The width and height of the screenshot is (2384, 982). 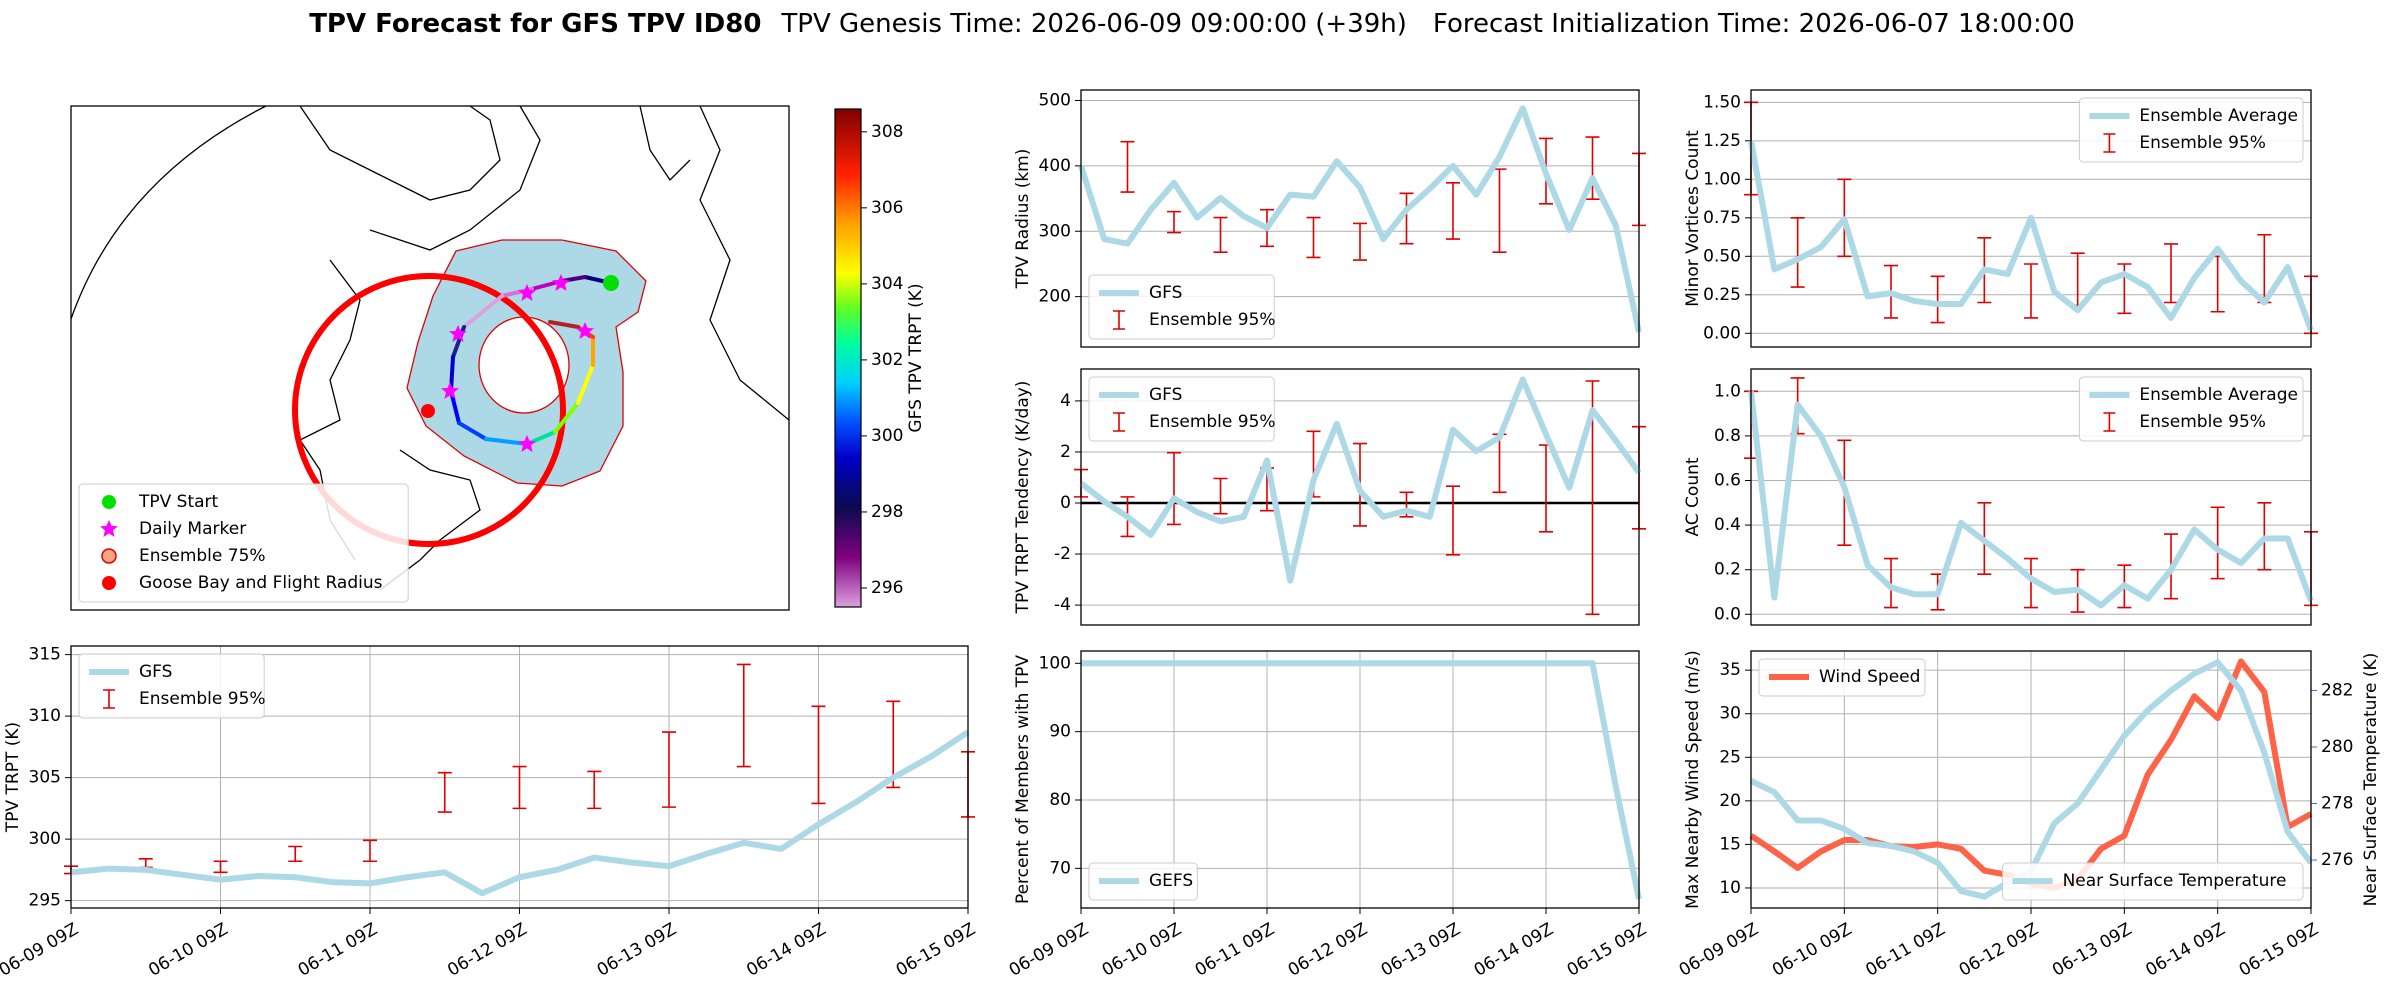 What do you see at coordinates (2337, 747) in the screenshot?
I see `y2-tick-label: 280` at bounding box center [2337, 747].